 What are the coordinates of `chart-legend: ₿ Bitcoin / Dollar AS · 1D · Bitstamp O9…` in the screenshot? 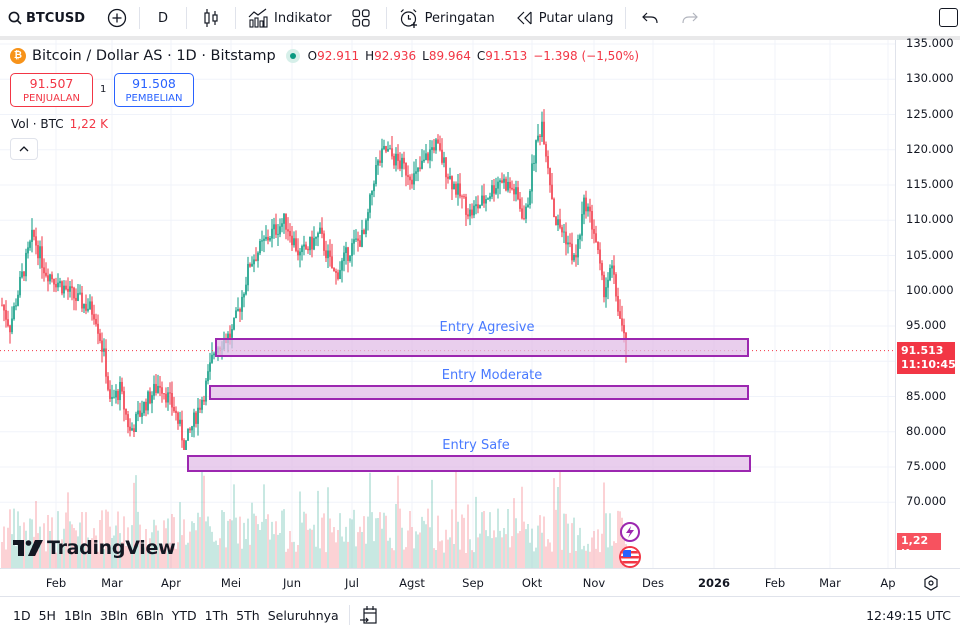 It's located at (324, 56).